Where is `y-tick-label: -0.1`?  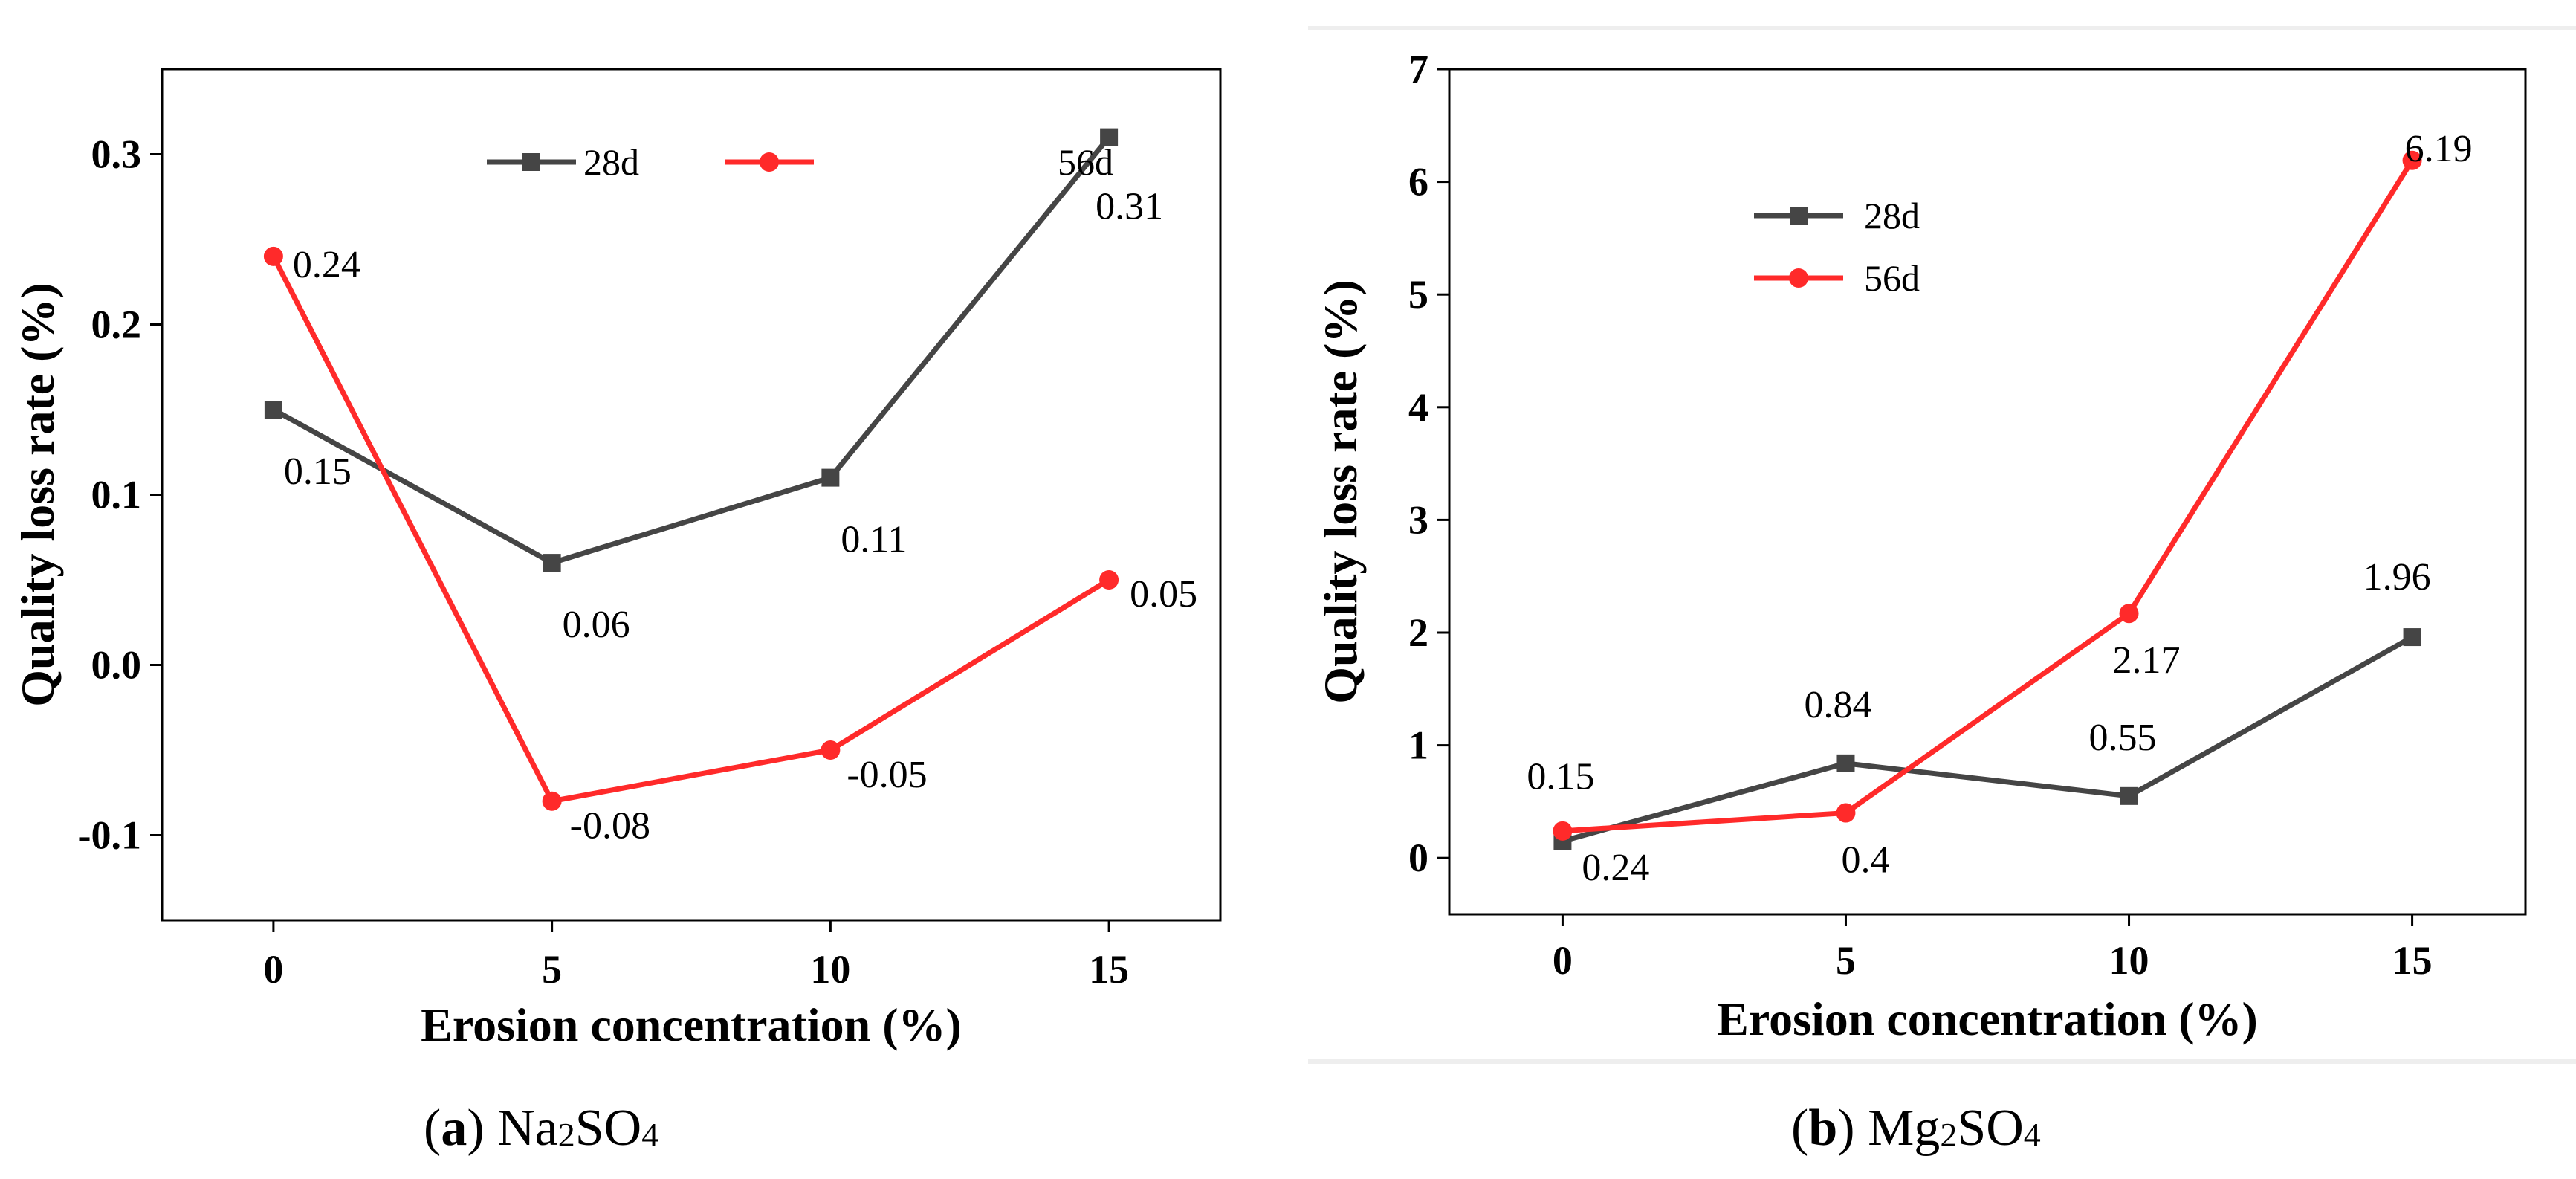
y-tick-label: -0.1 is located at coordinates (110, 835).